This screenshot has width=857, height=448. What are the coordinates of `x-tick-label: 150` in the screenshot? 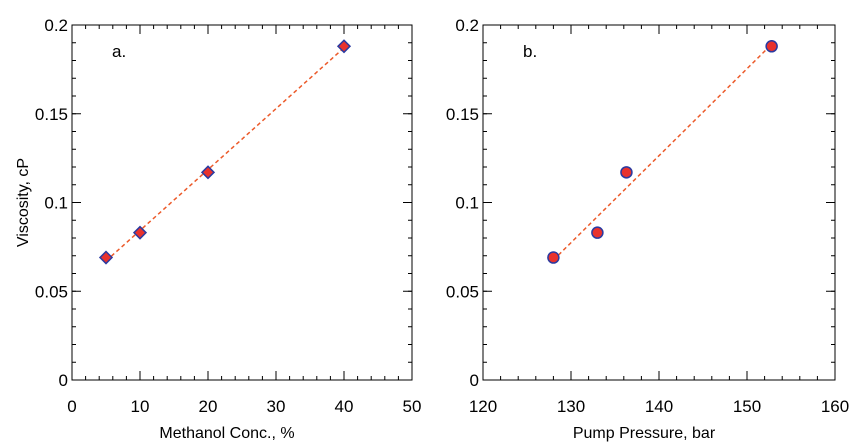 It's located at (747, 406).